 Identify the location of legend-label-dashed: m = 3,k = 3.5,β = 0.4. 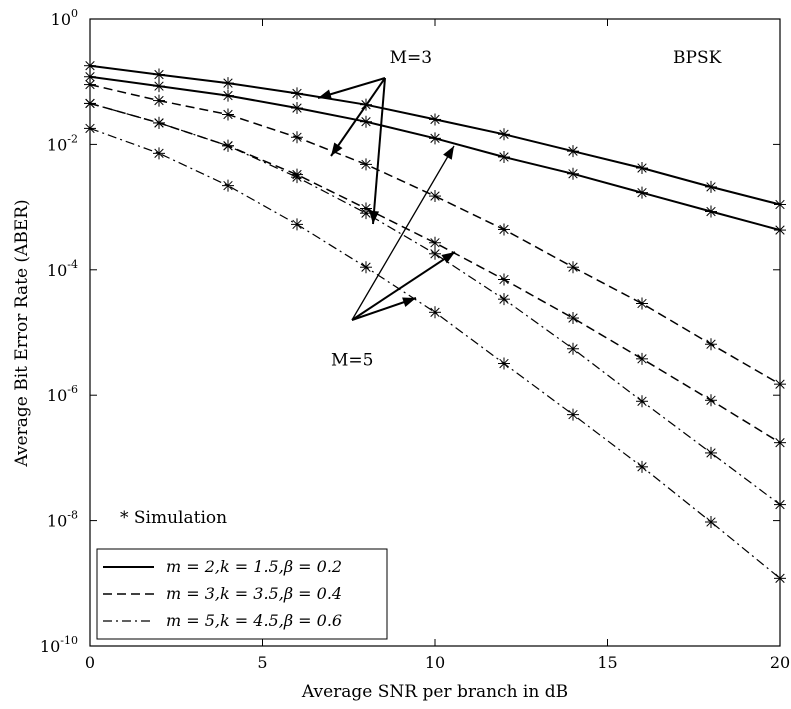
(254, 593).